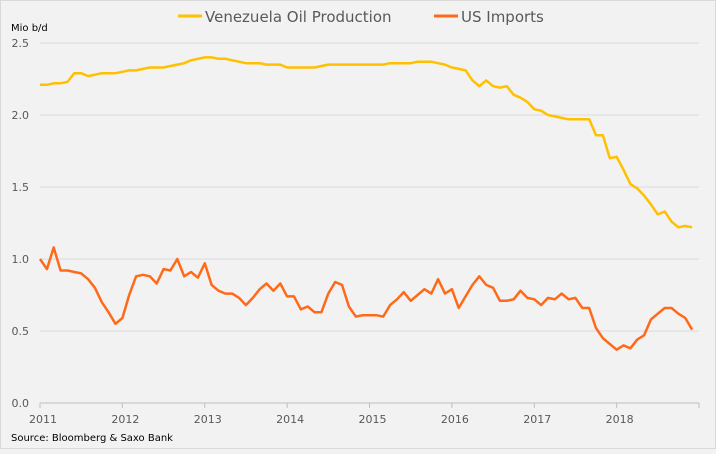  I want to click on x-tick-label: 2015, so click(373, 419).